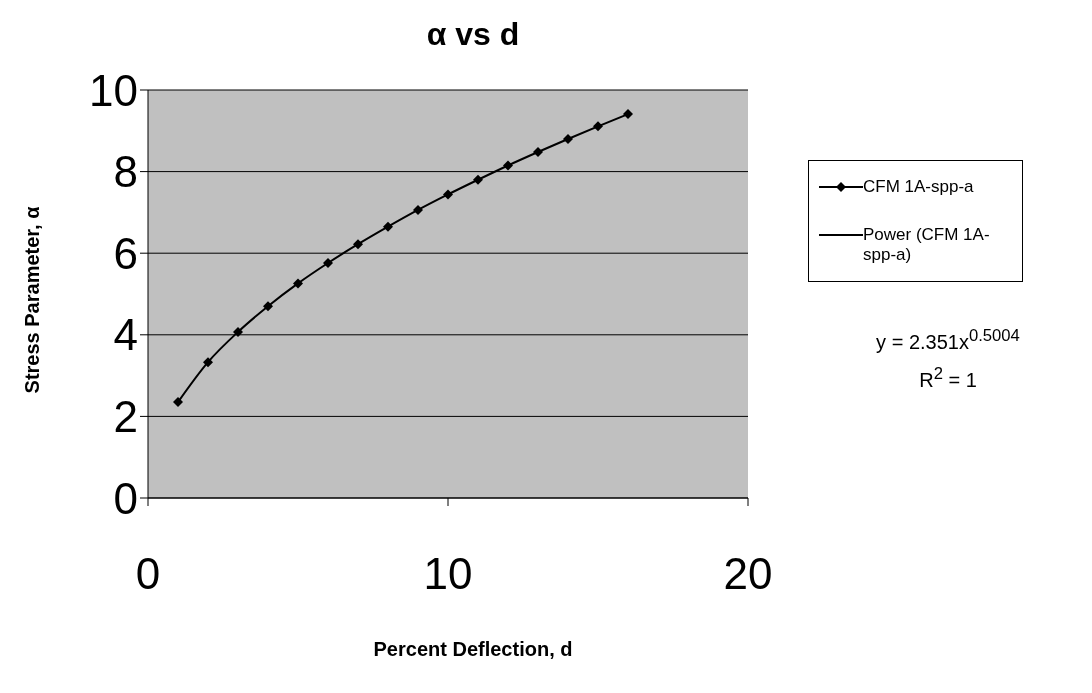 This screenshot has height=693, width=1092. What do you see at coordinates (125, 417) in the screenshot?
I see `y-tick-label: 2` at bounding box center [125, 417].